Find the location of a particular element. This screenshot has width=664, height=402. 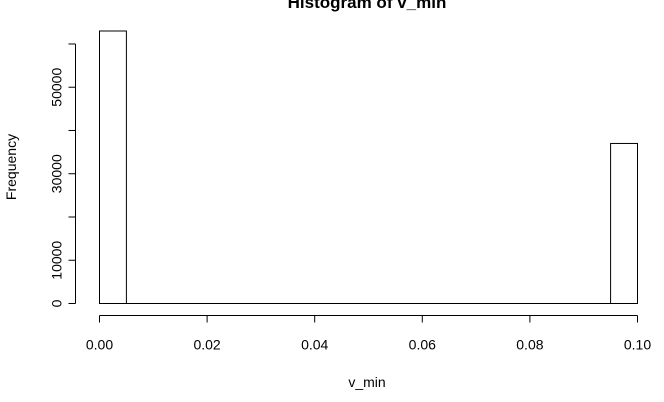

x-axis: 0.00 0.02 0.04 0.06 0.08 0.10 is located at coordinates (368, 334).